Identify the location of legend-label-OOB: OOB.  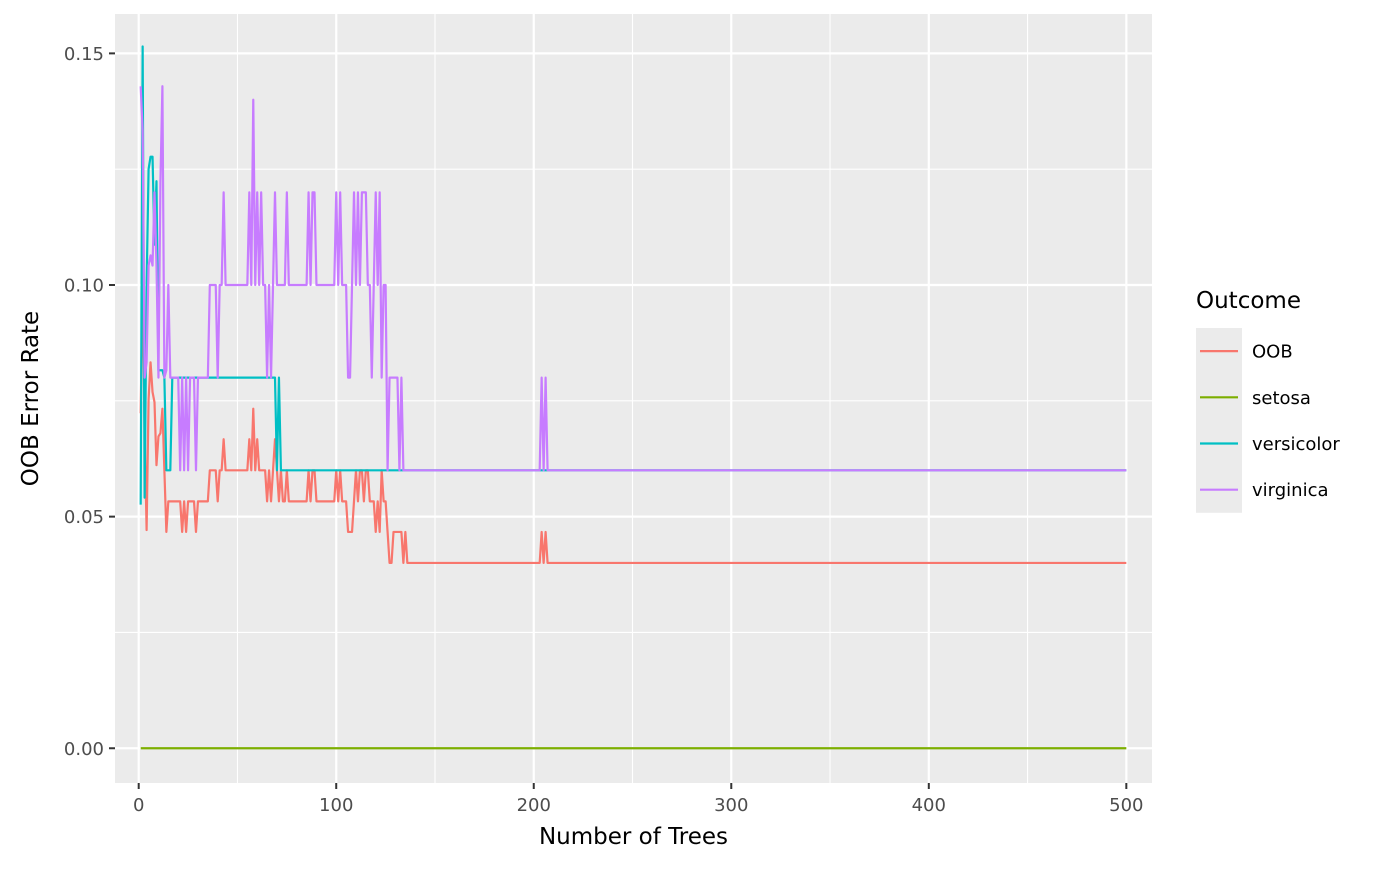
(1272, 352).